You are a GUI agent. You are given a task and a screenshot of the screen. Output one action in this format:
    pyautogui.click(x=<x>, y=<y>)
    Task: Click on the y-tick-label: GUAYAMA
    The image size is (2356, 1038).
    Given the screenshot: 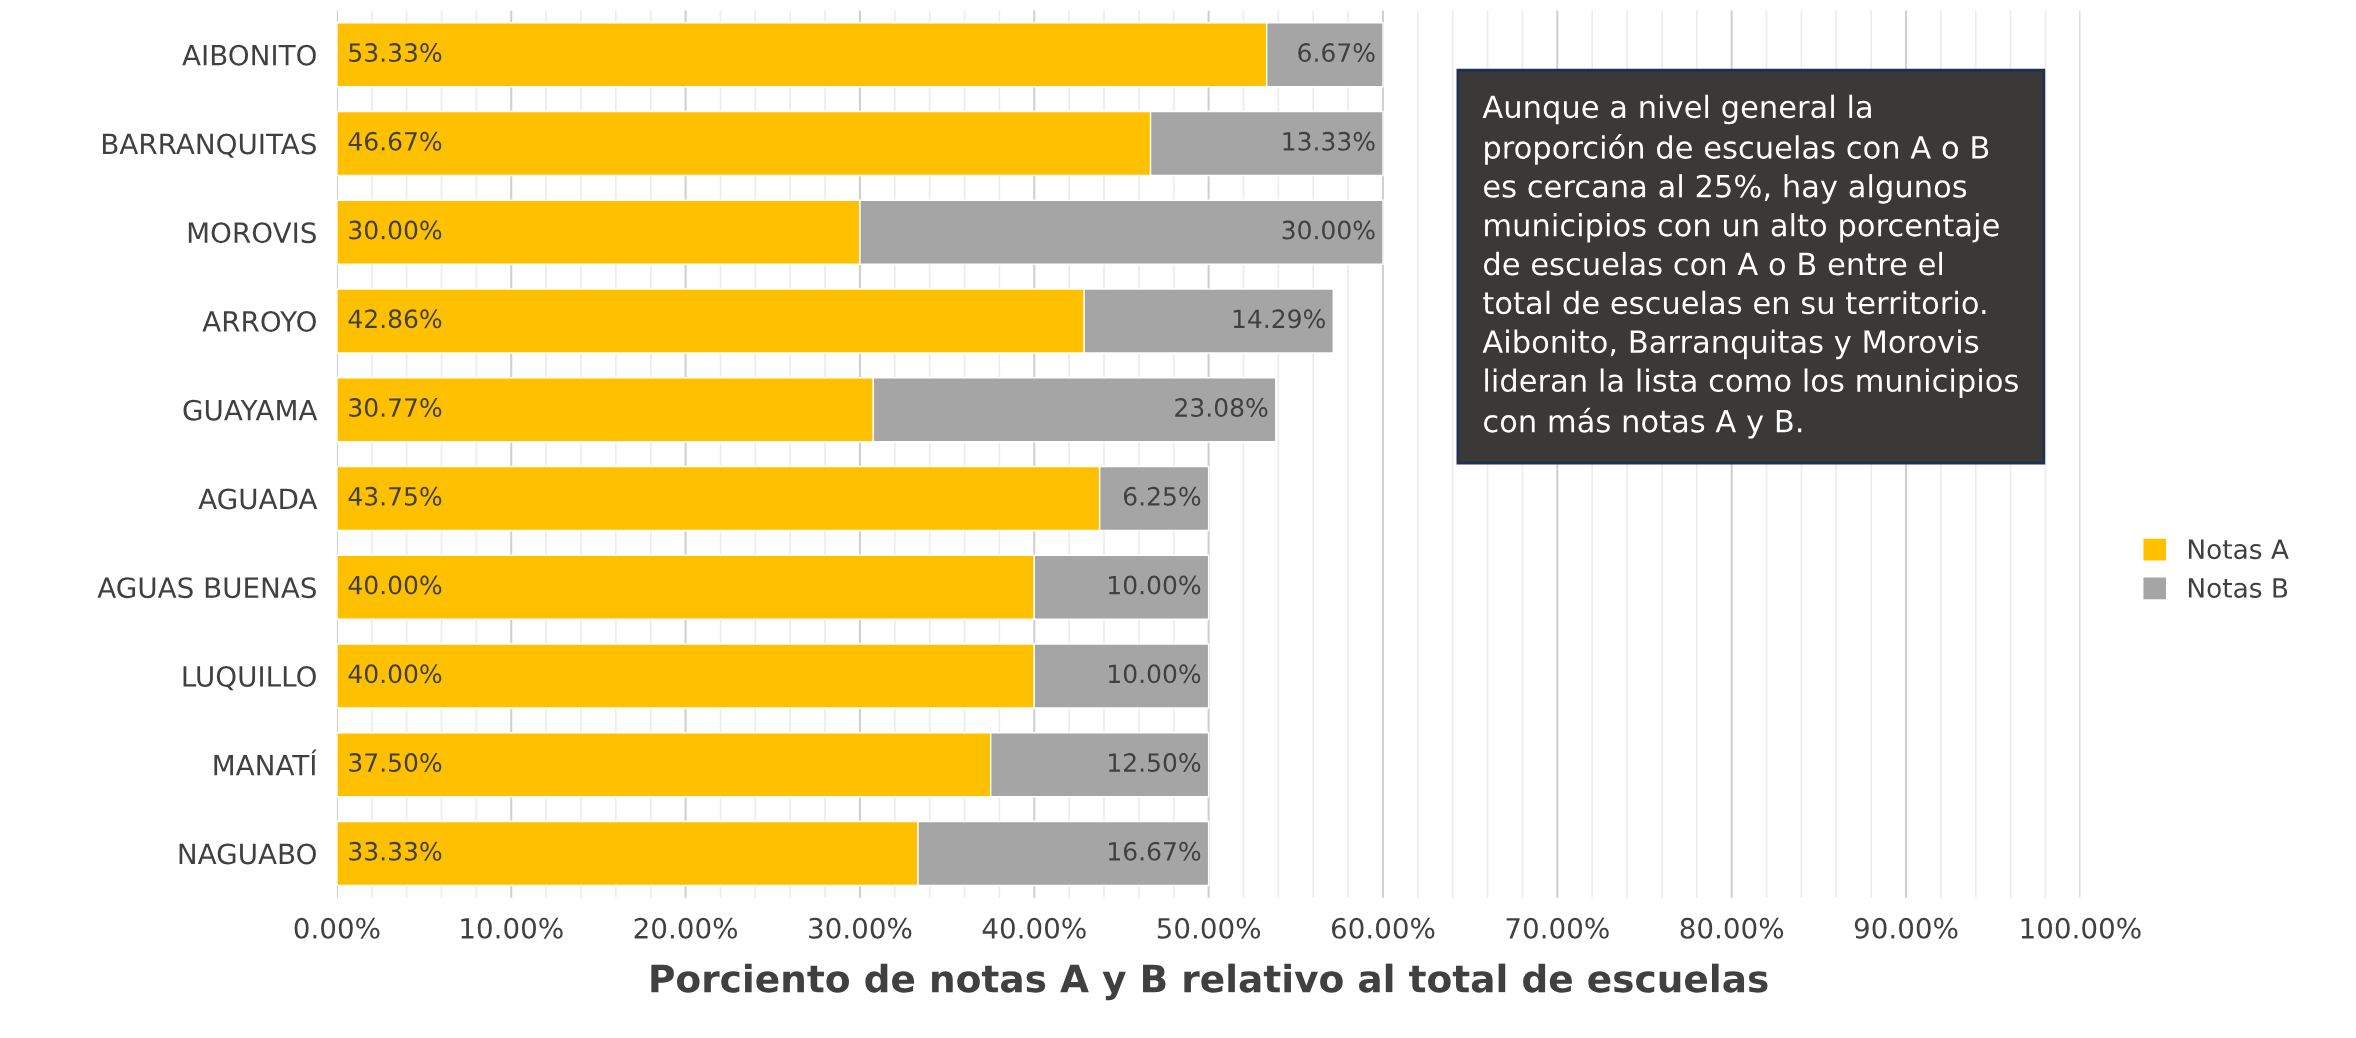 What is the action you would take?
    pyautogui.click(x=250, y=410)
    